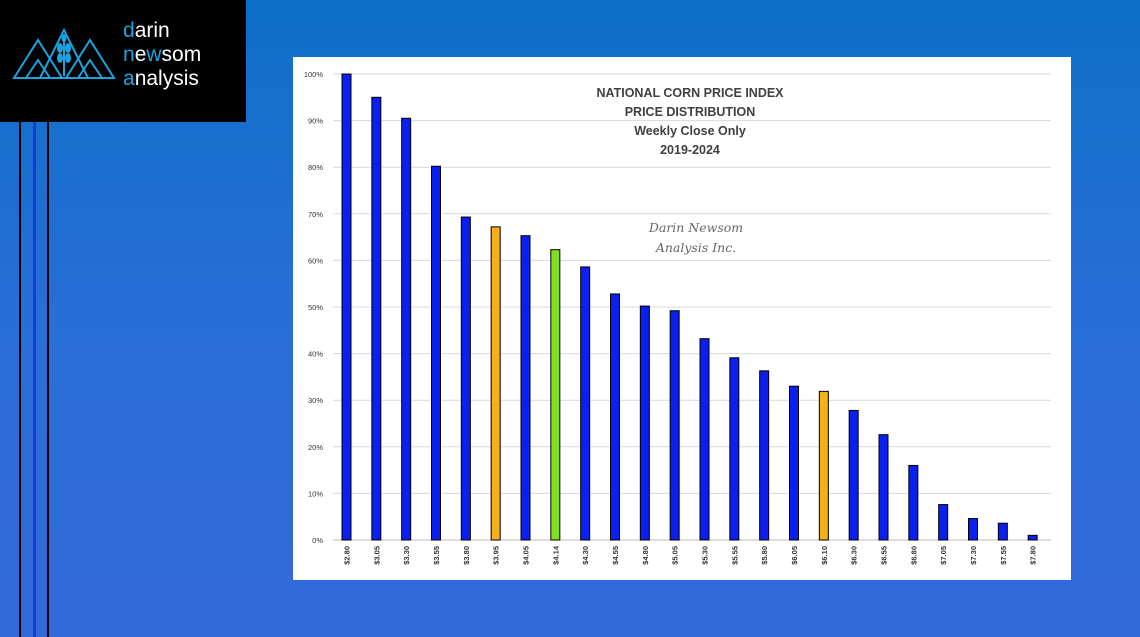 This screenshot has height=637, width=1140. I want to click on watermark-line: Analysis Inc., so click(695, 247).